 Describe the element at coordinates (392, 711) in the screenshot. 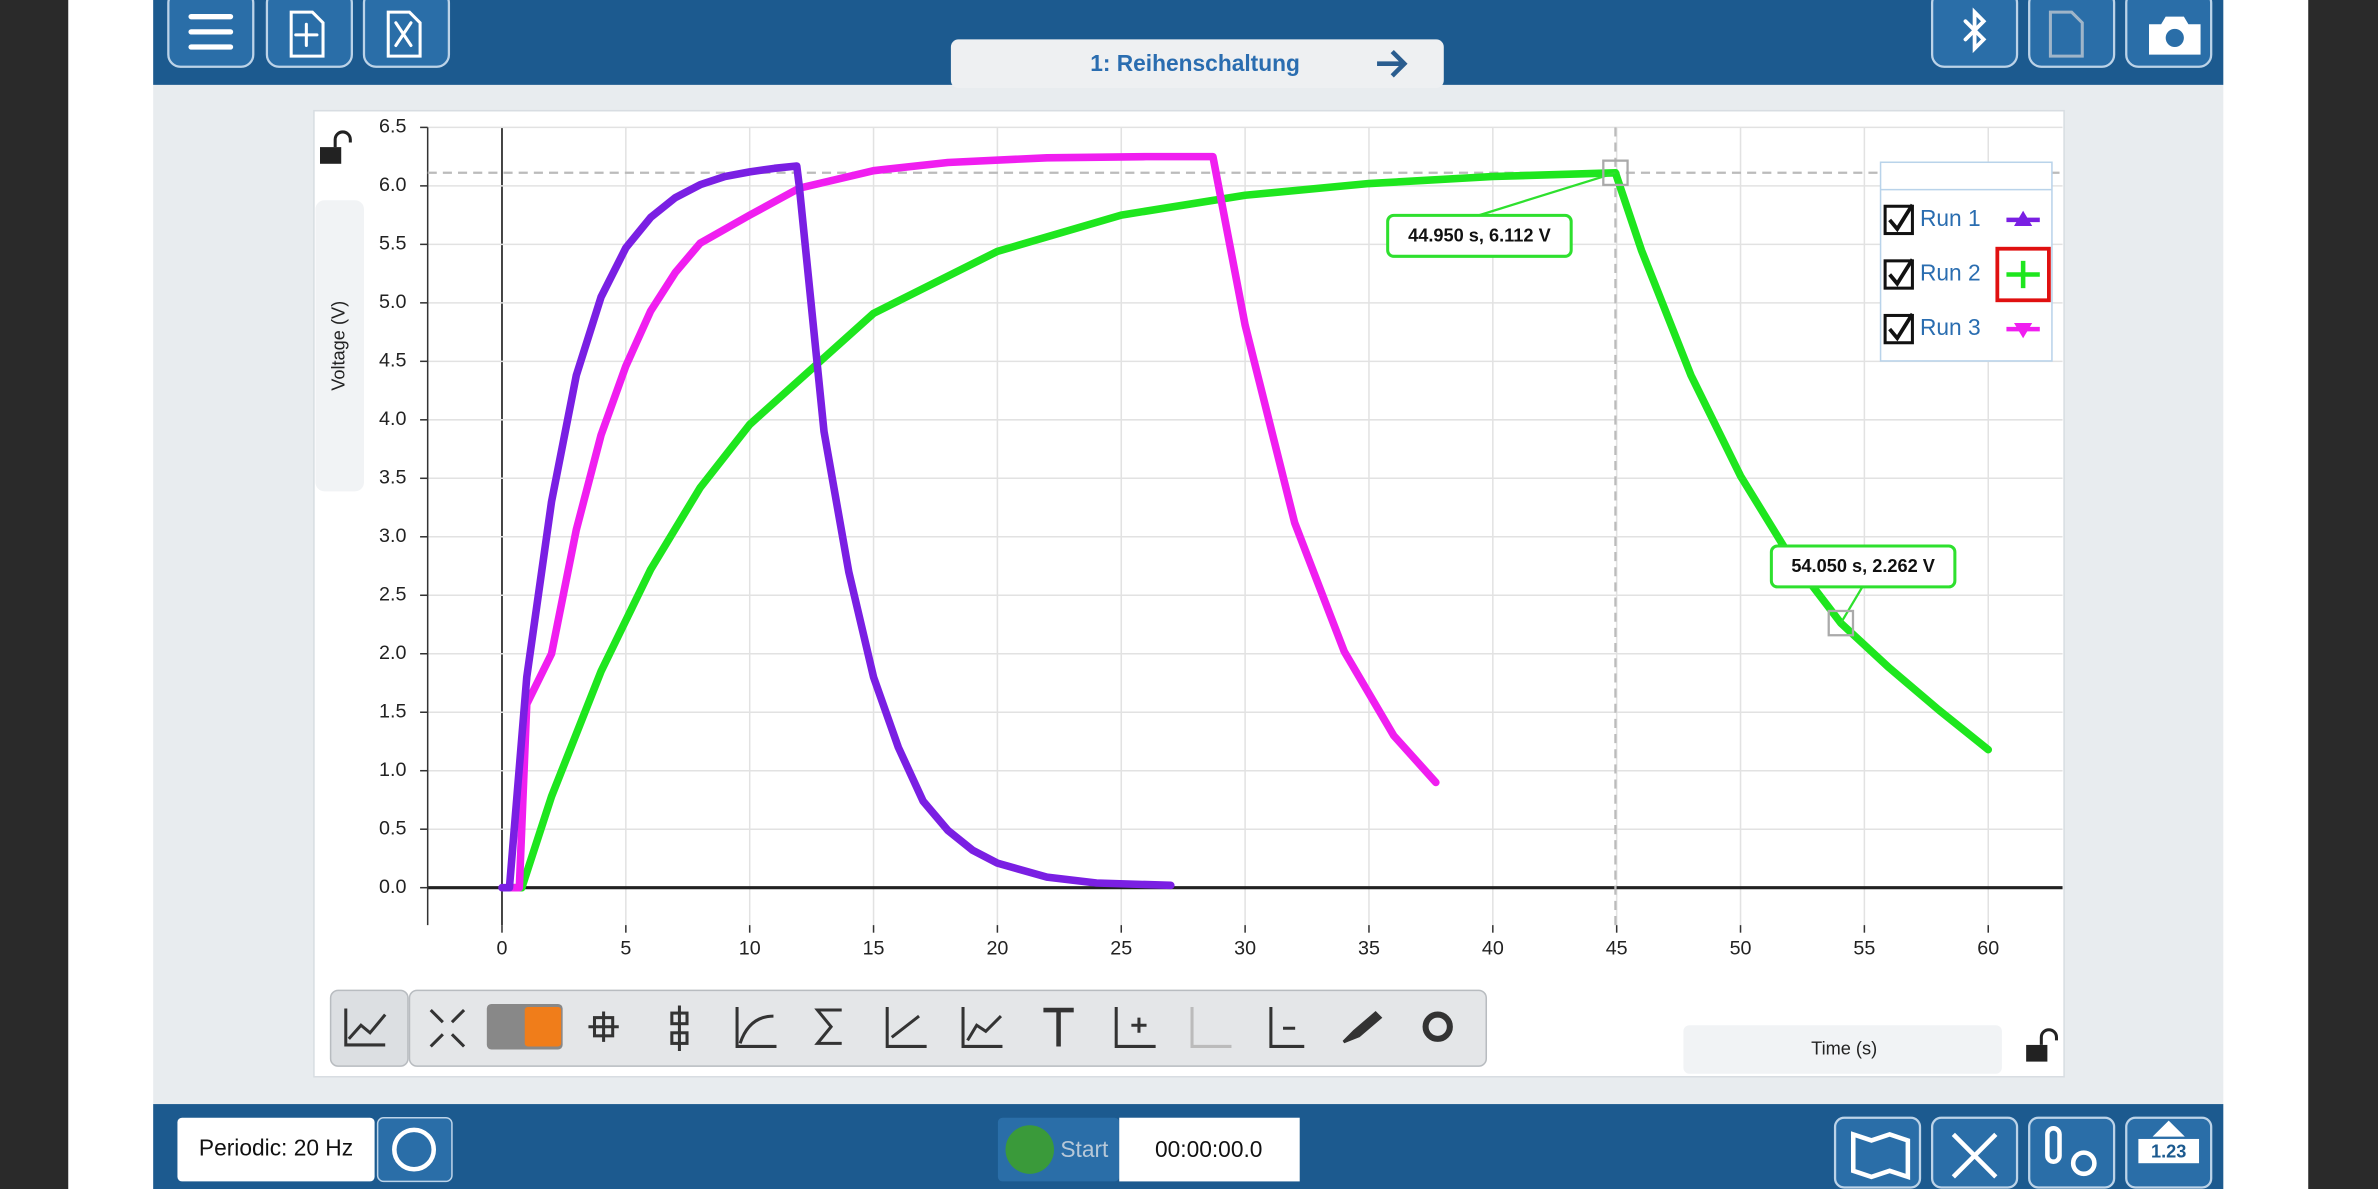

I see `y-tick-label: 1.5` at that location.